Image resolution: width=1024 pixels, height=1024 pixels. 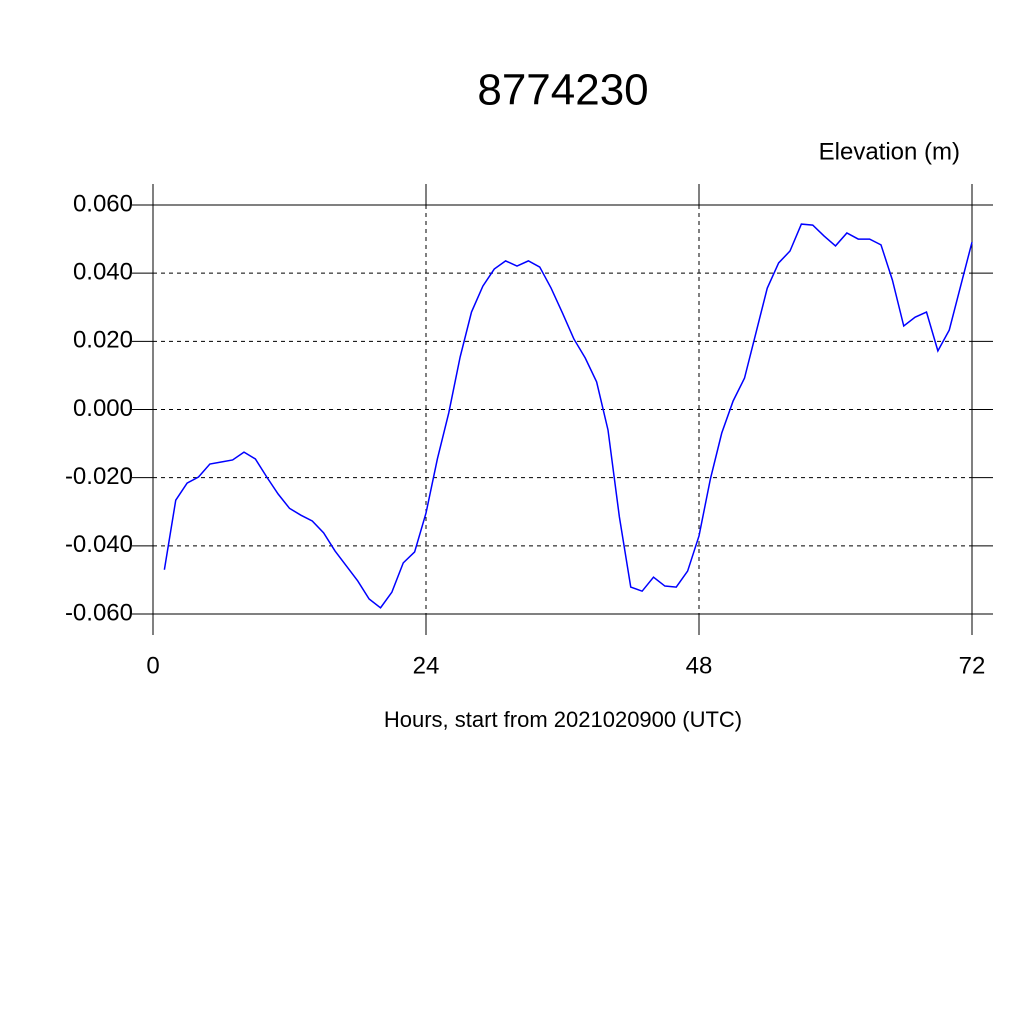 I want to click on y-axis-label: Elevation (m), so click(x=889, y=151).